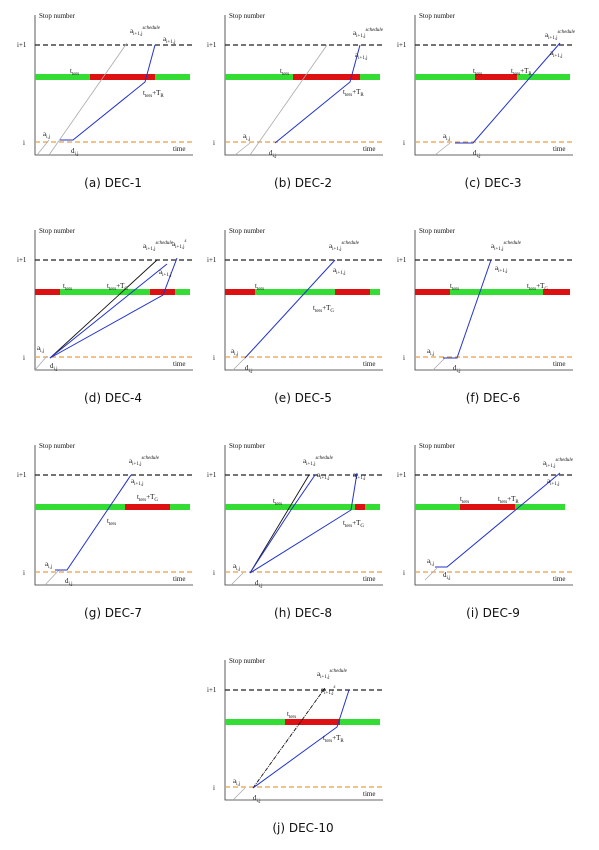  What do you see at coordinates (493, 398) in the screenshot?
I see `caption: (f) DEC-6` at bounding box center [493, 398].